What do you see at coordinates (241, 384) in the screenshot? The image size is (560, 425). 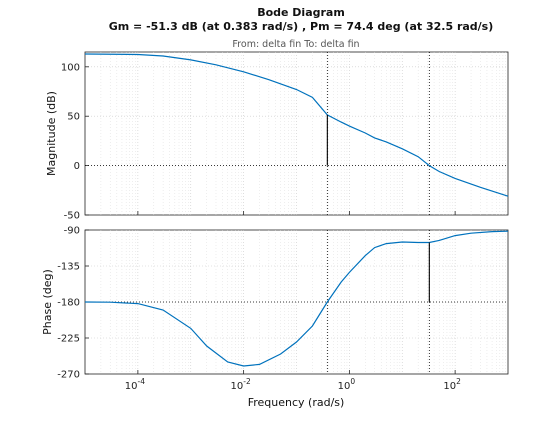 I see `x-tick-label: 10⁻²` at bounding box center [241, 384].